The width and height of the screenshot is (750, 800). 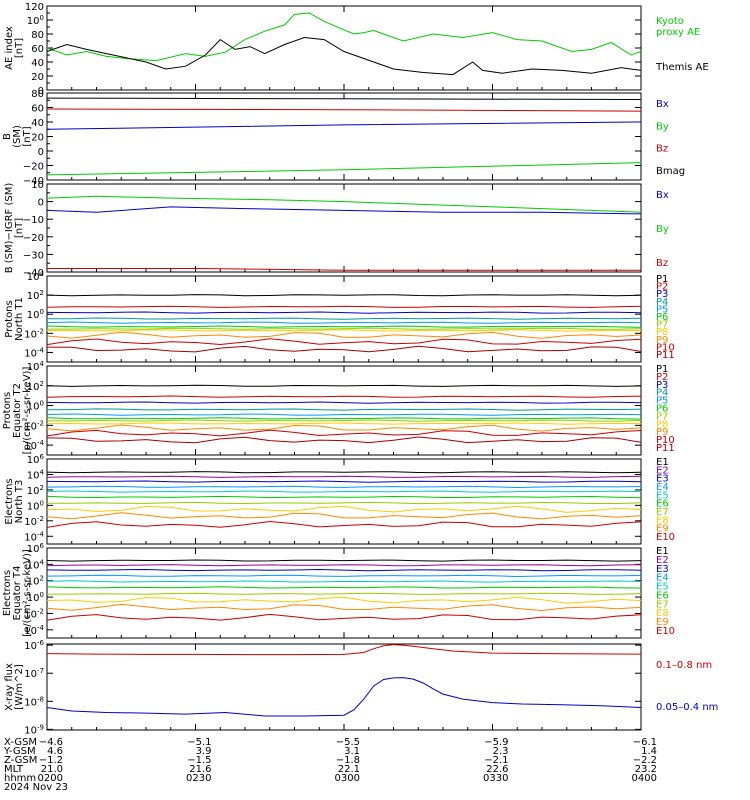 I want to click on legend-electrons_equator-e8: E8, so click(x=662, y=613).